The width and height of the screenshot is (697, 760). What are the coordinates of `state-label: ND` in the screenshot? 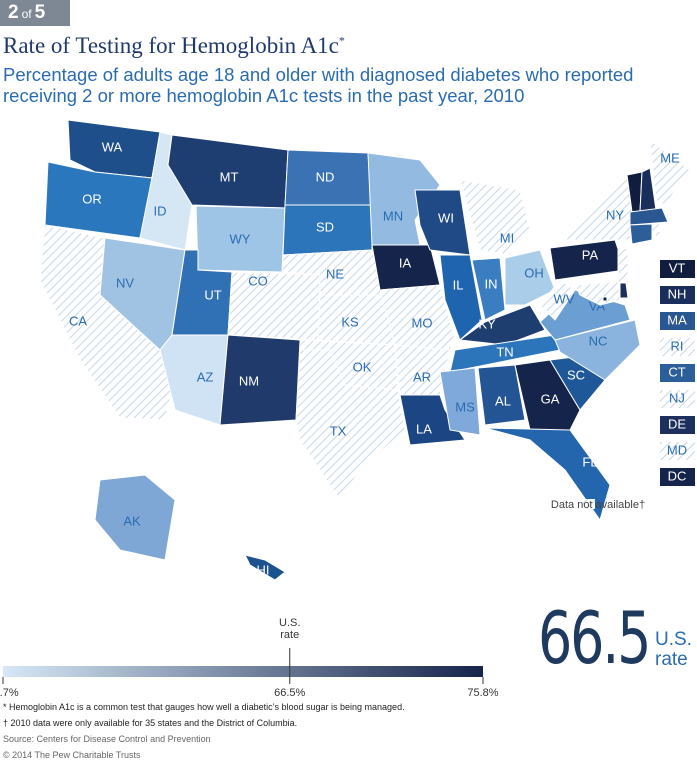 It's located at (325, 176).